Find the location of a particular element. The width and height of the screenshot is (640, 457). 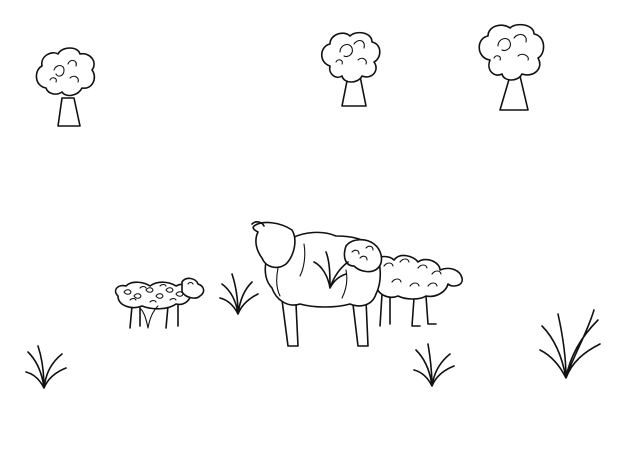

tree-middle is located at coordinates (350, 69).